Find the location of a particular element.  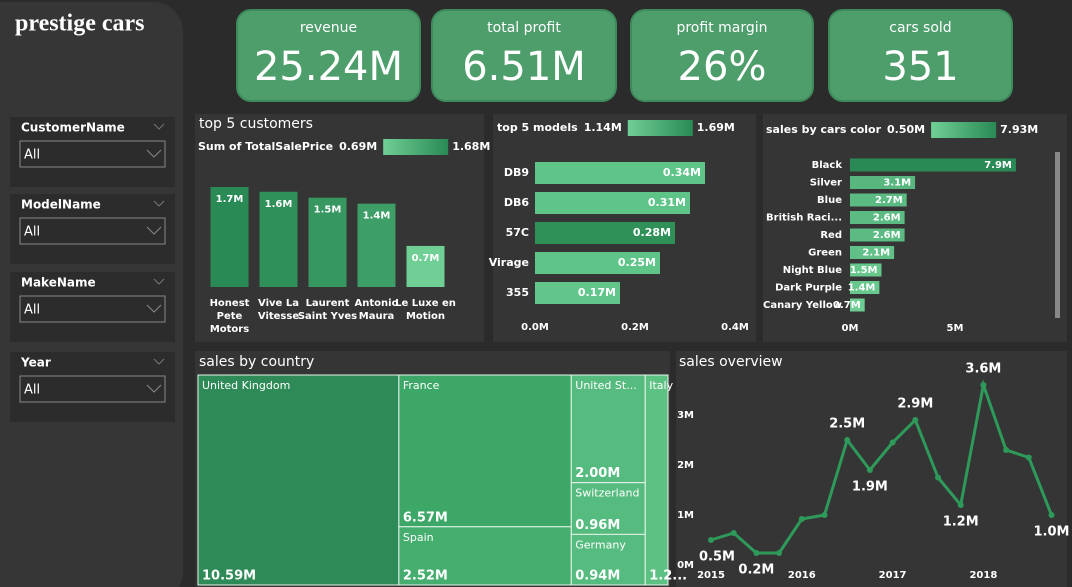

tile-label: Switzerland is located at coordinates (607, 493).